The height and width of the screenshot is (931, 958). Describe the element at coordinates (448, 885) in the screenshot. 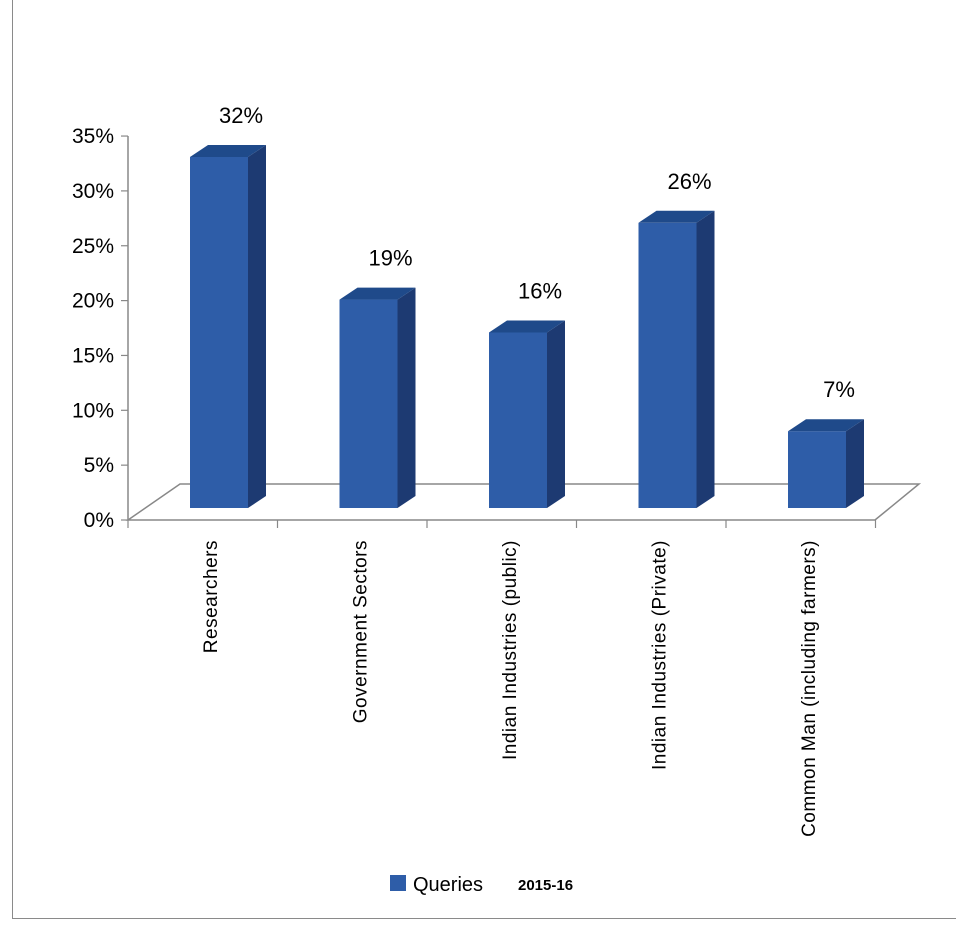

I see `legend-series-name: Queries` at that location.